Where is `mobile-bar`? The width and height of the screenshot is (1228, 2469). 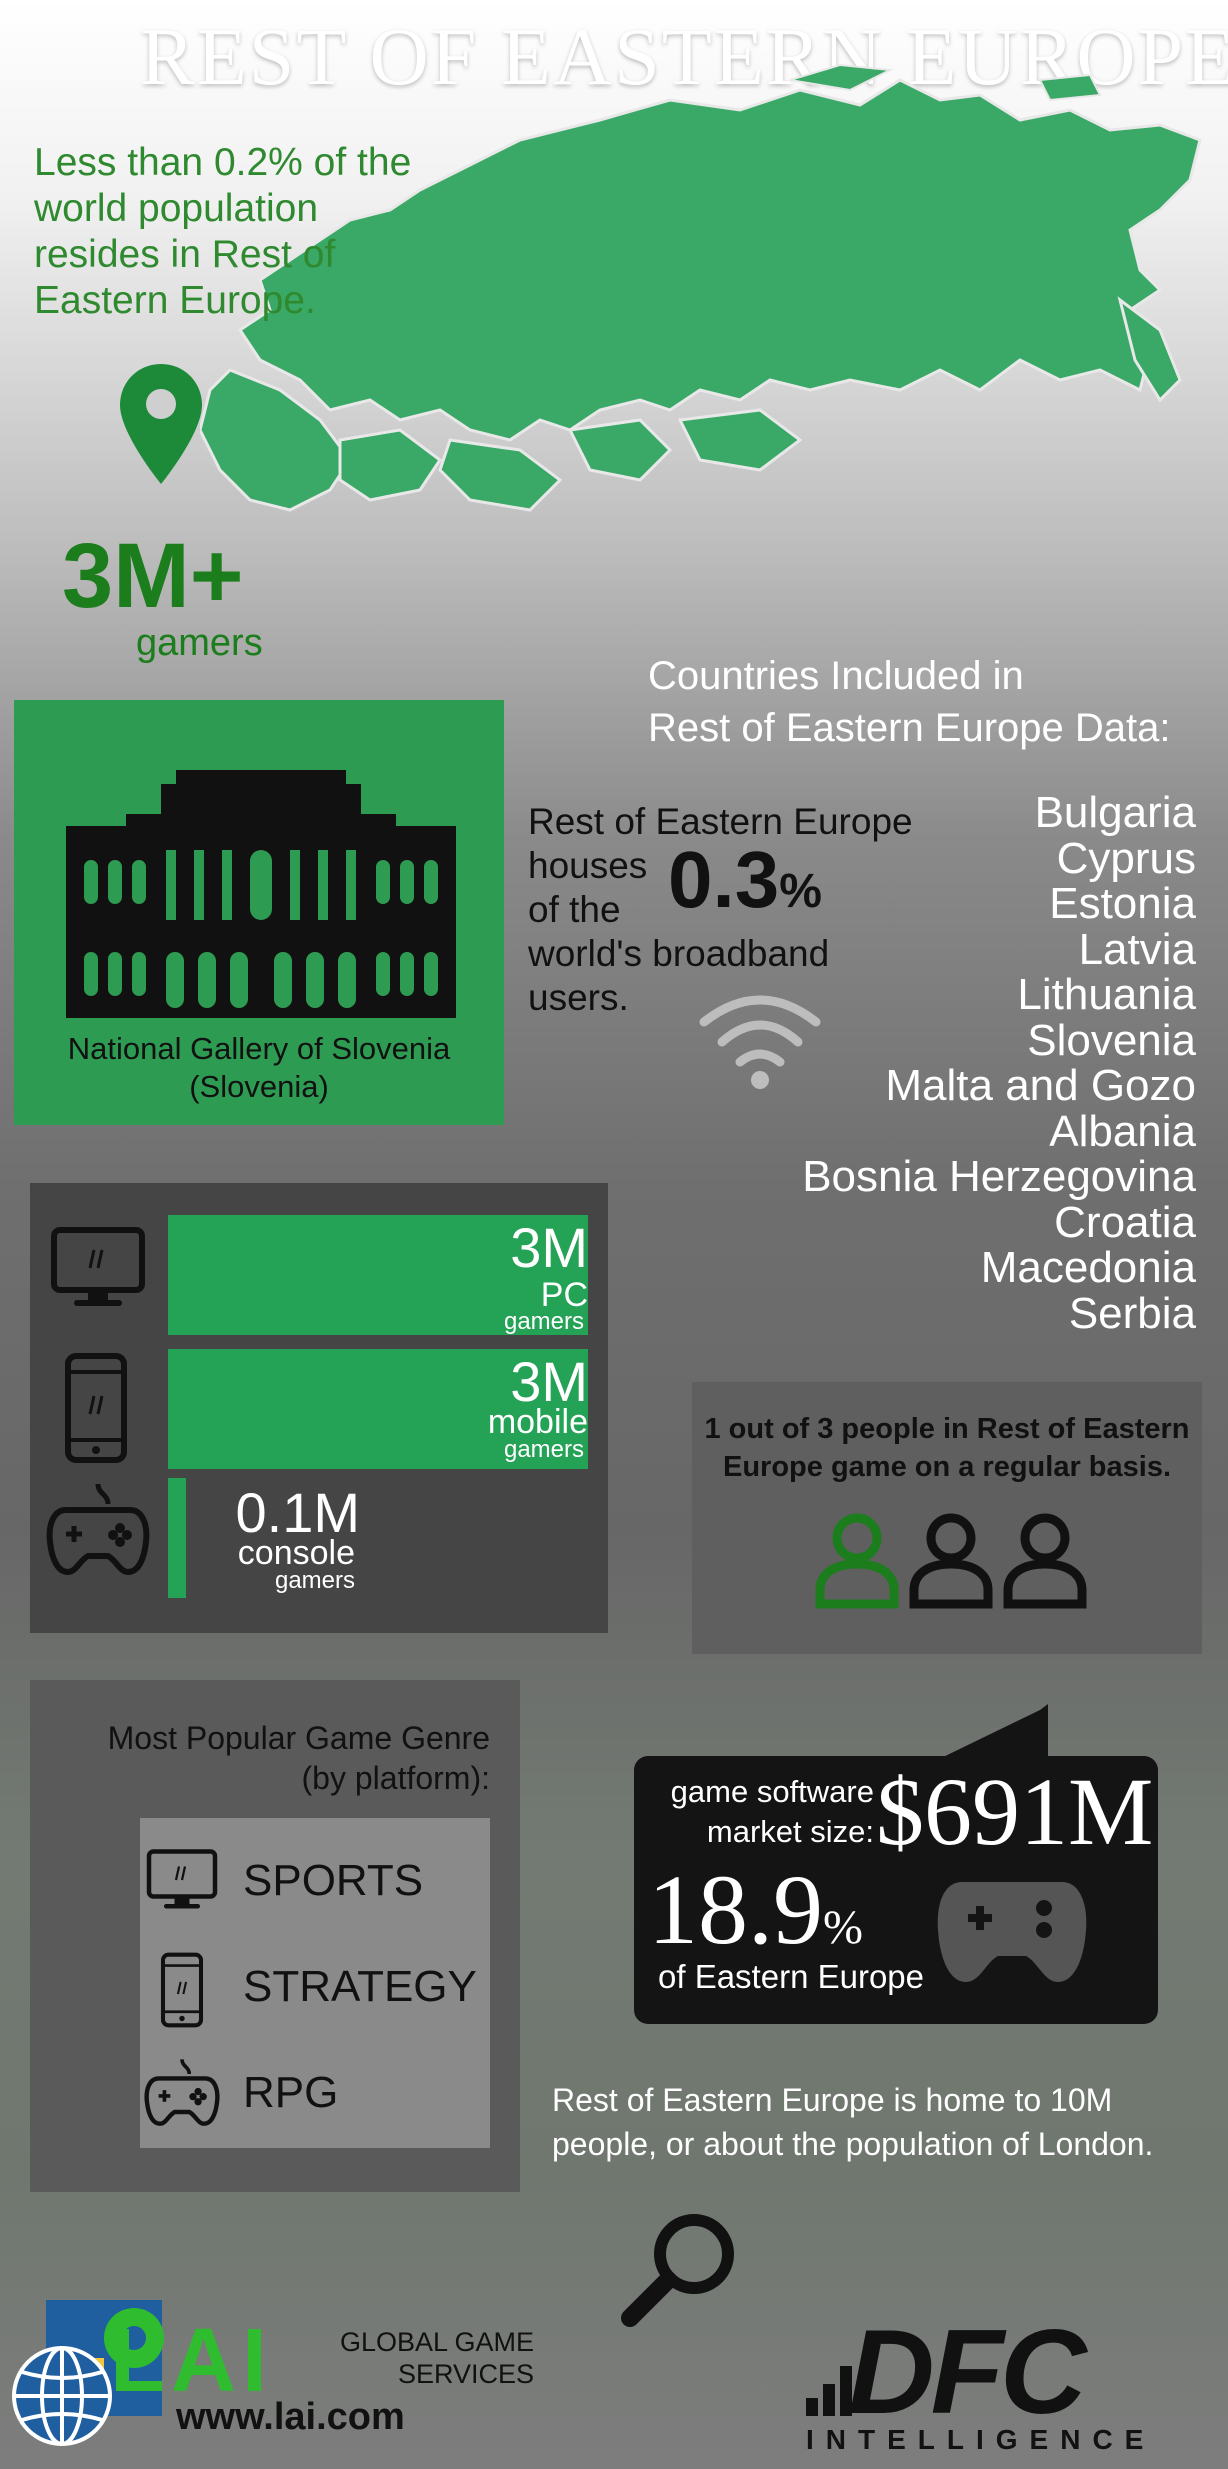 mobile-bar is located at coordinates (378, 1409).